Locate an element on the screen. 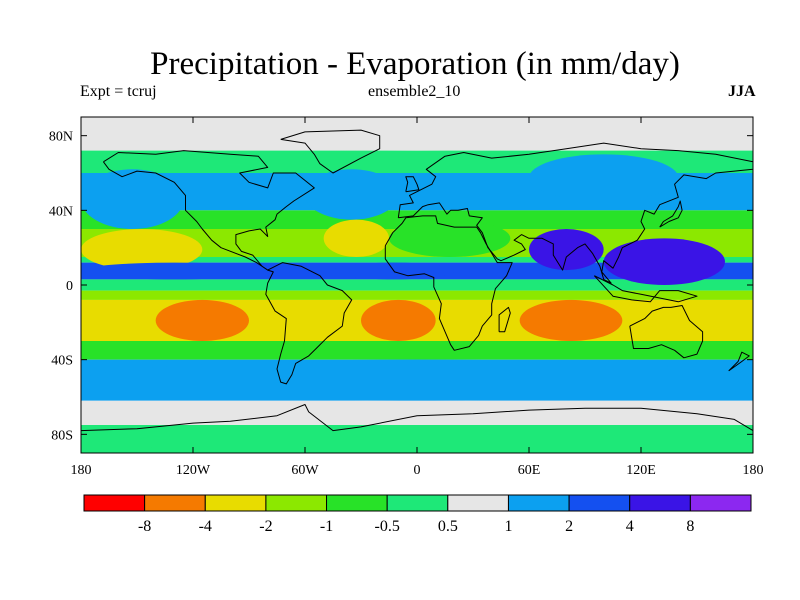  coastline-indonesia is located at coordinates (645, 289).